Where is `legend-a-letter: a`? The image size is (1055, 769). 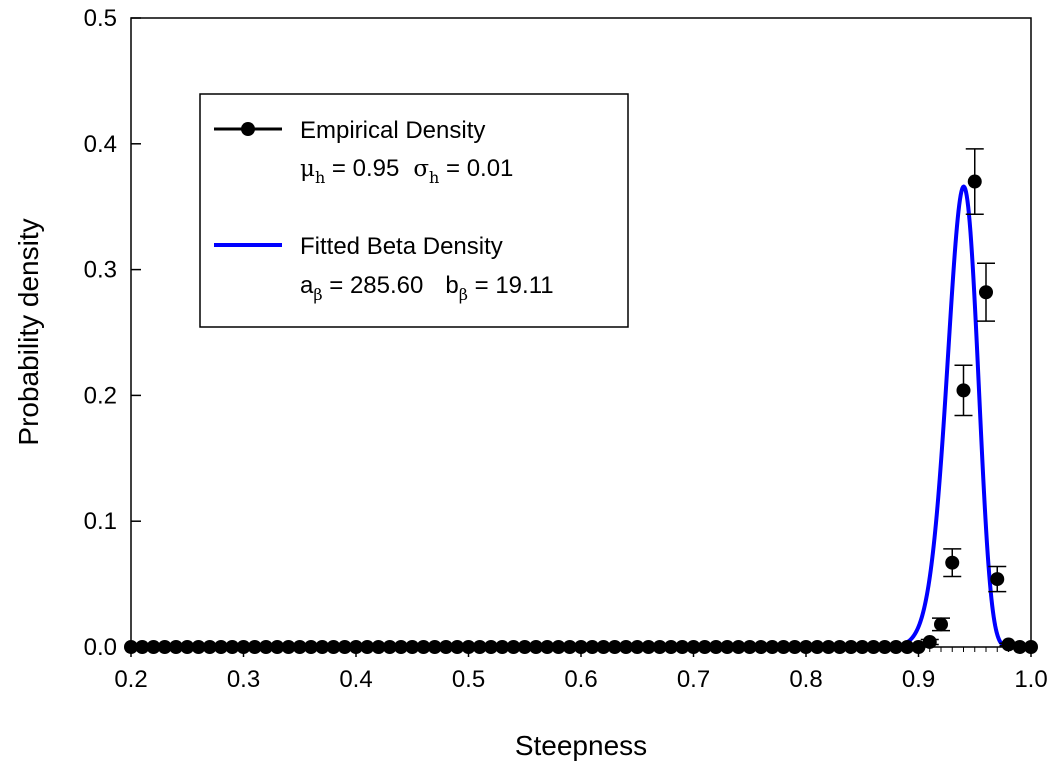 legend-a-letter: a is located at coordinates (307, 285).